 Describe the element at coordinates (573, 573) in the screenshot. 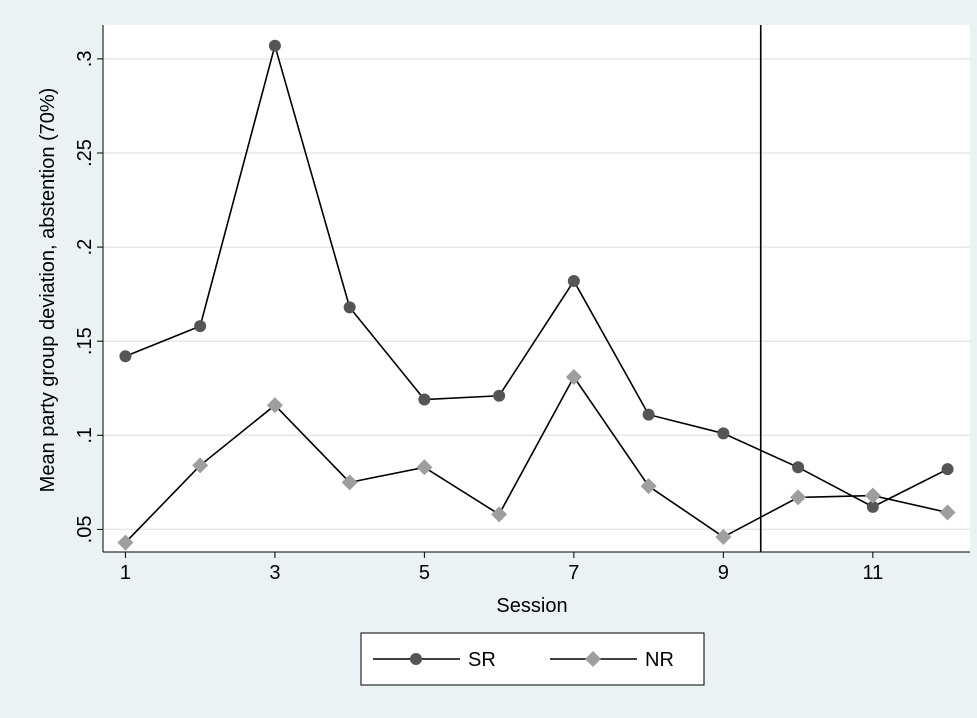

I see `x-tick-label: 7` at that location.